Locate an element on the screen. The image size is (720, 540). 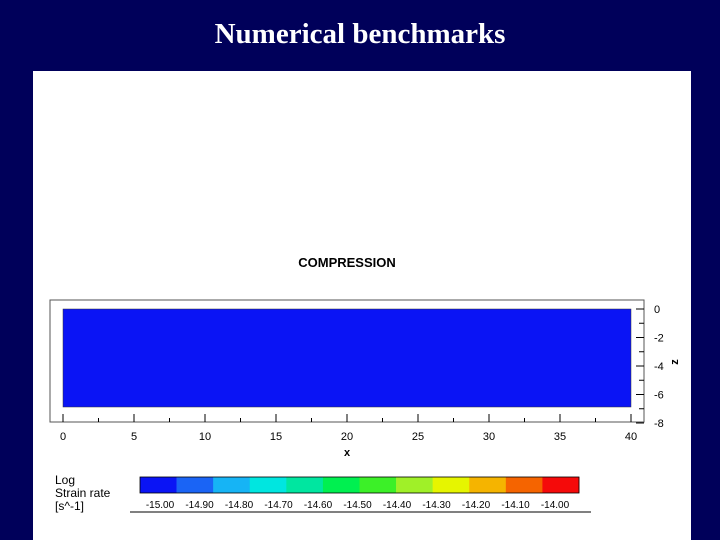
z-axis-ticks is located at coordinates (640, 366).